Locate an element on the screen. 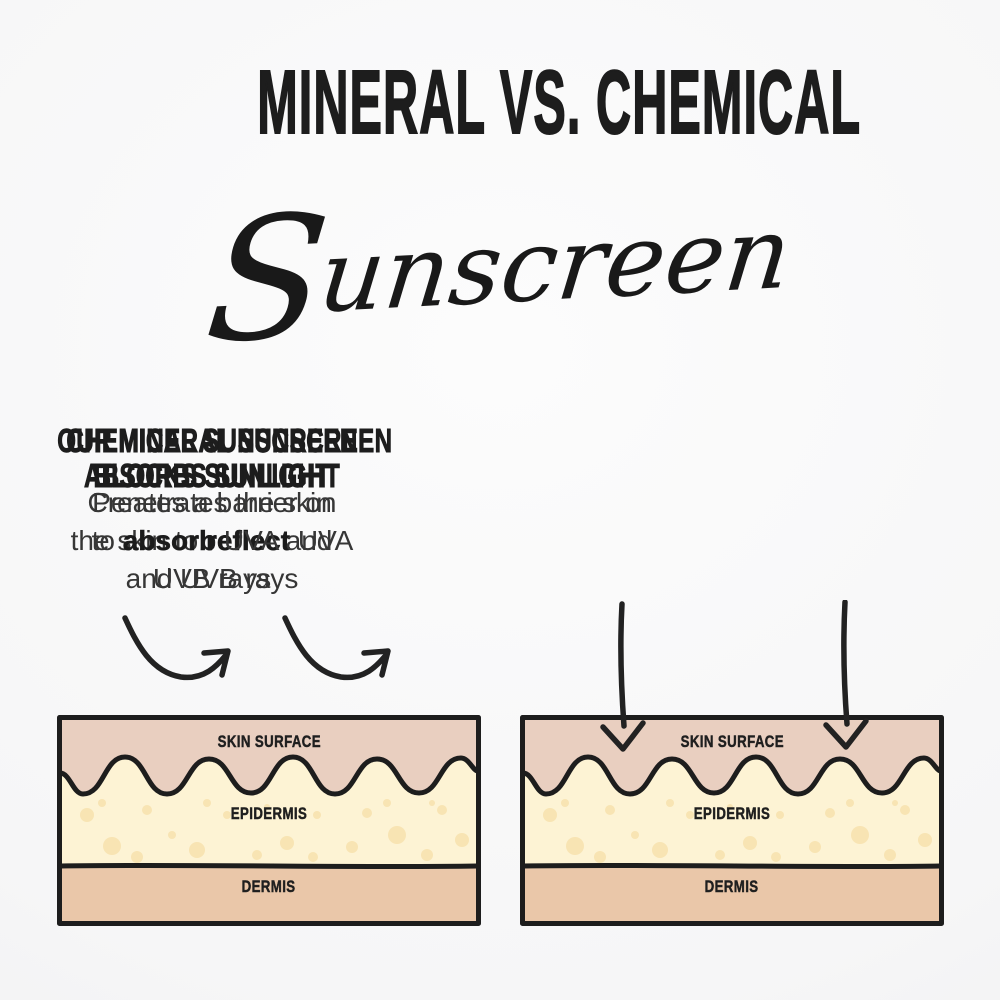  reflect-bounce-arrows-icon is located at coordinates (256, 648).